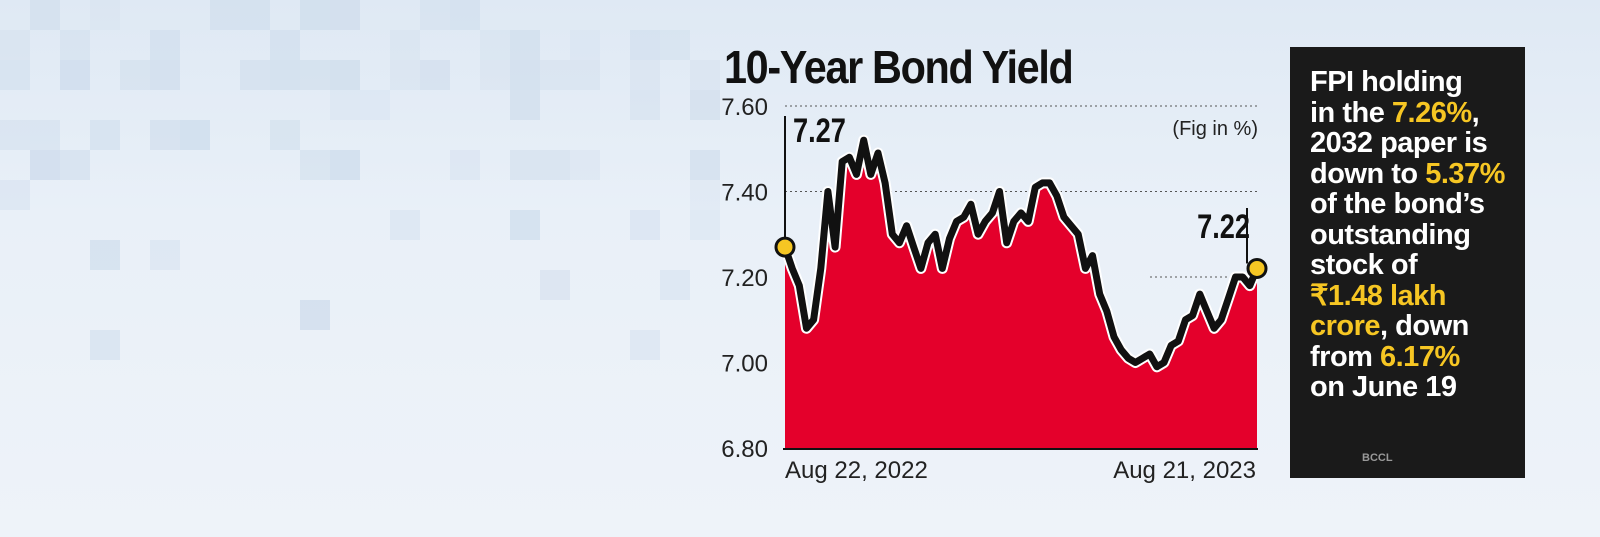  What do you see at coordinates (744, 107) in the screenshot?
I see `y-tick-label: 7.60` at bounding box center [744, 107].